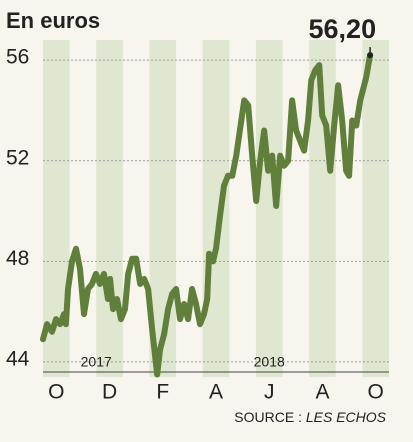 The image size is (413, 442). I want to click on y-tick-label: 52, so click(17, 157).